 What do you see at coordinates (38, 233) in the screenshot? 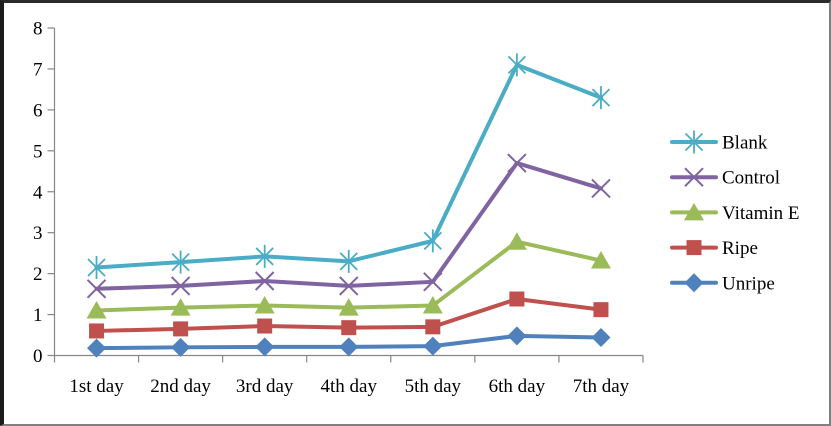
I see `y-tick-label: 3` at bounding box center [38, 233].